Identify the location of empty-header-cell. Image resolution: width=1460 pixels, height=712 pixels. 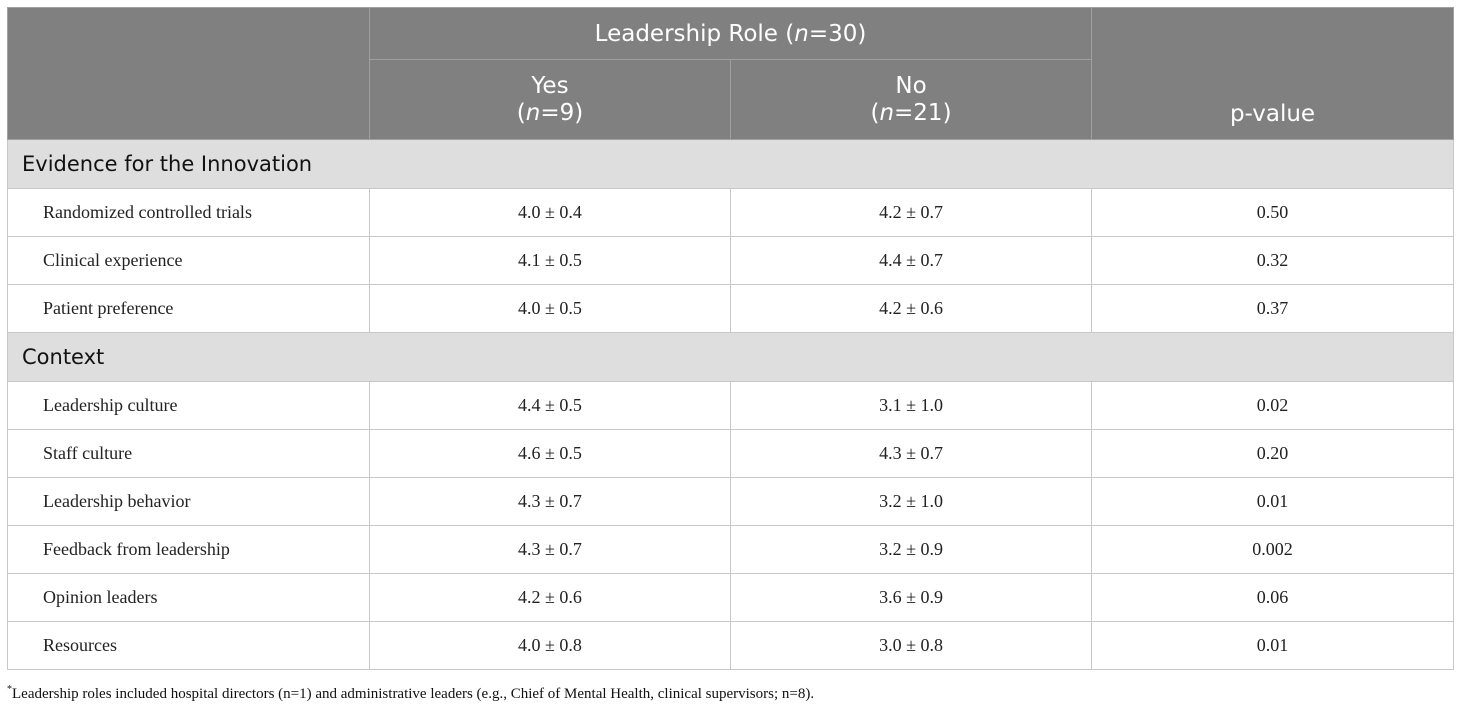
(188, 73).